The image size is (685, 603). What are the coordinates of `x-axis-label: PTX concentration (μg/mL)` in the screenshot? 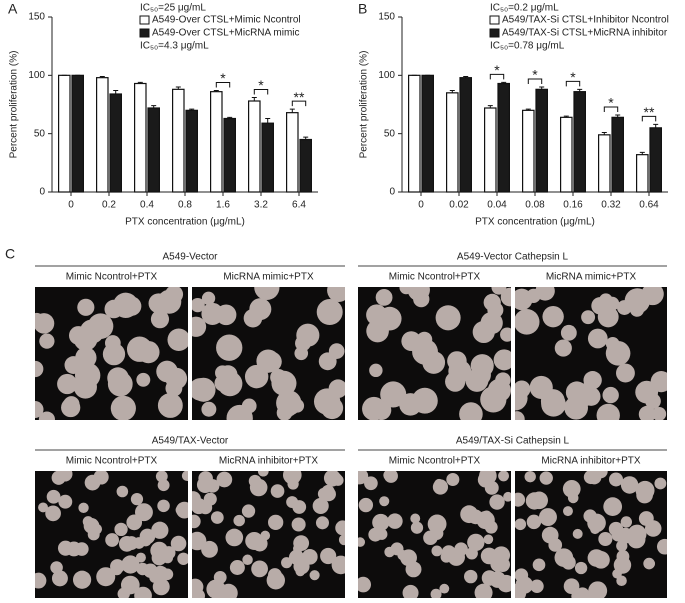 It's located at (185, 222).